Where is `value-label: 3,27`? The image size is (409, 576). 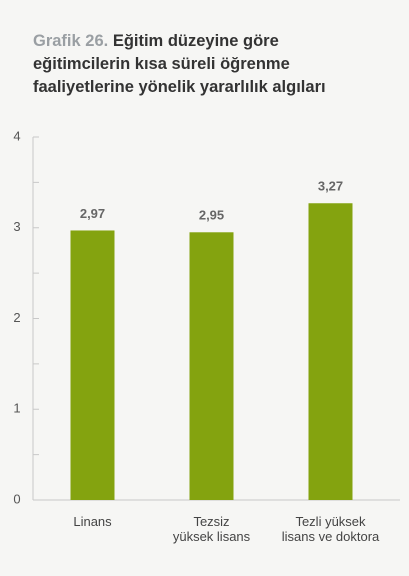 value-label: 3,27 is located at coordinates (330, 186).